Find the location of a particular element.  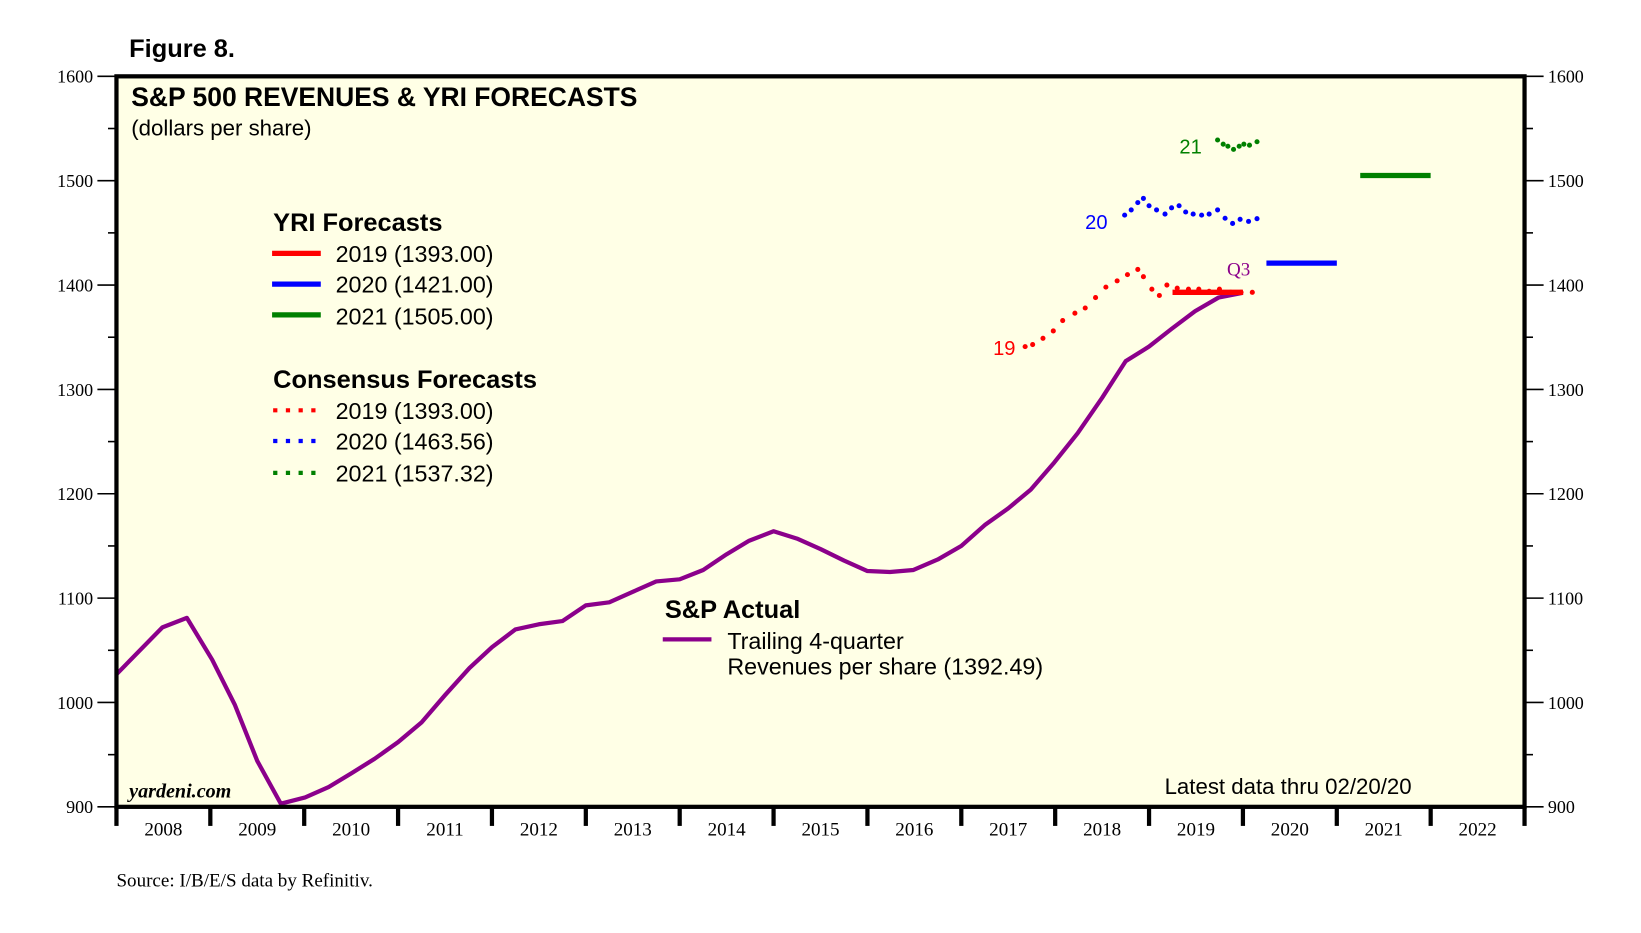

annotation-20: 20 is located at coordinates (1096, 223).